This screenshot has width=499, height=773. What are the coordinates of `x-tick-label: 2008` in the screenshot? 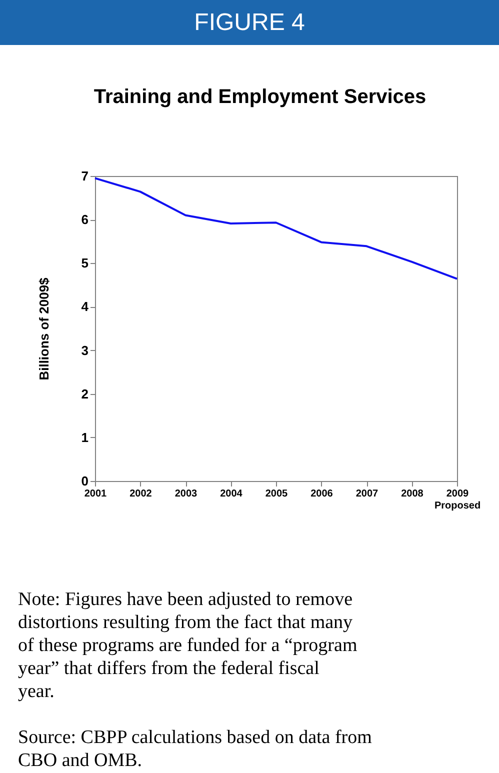 It's located at (412, 494).